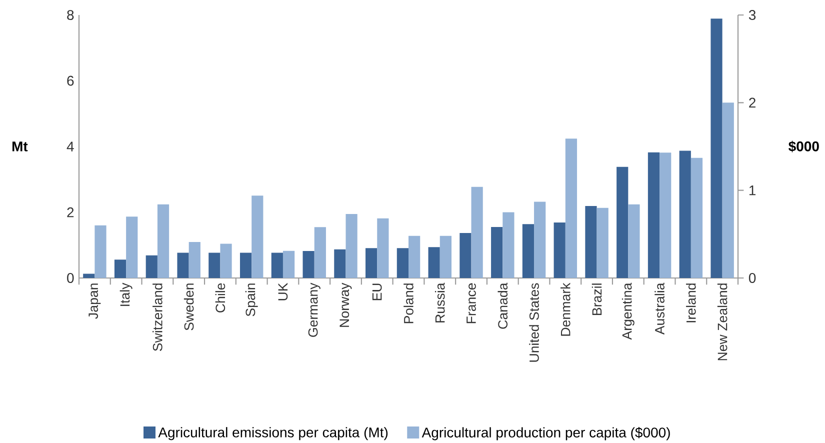  What do you see at coordinates (70, 147) in the screenshot?
I see `y-tick-label: 4` at bounding box center [70, 147].